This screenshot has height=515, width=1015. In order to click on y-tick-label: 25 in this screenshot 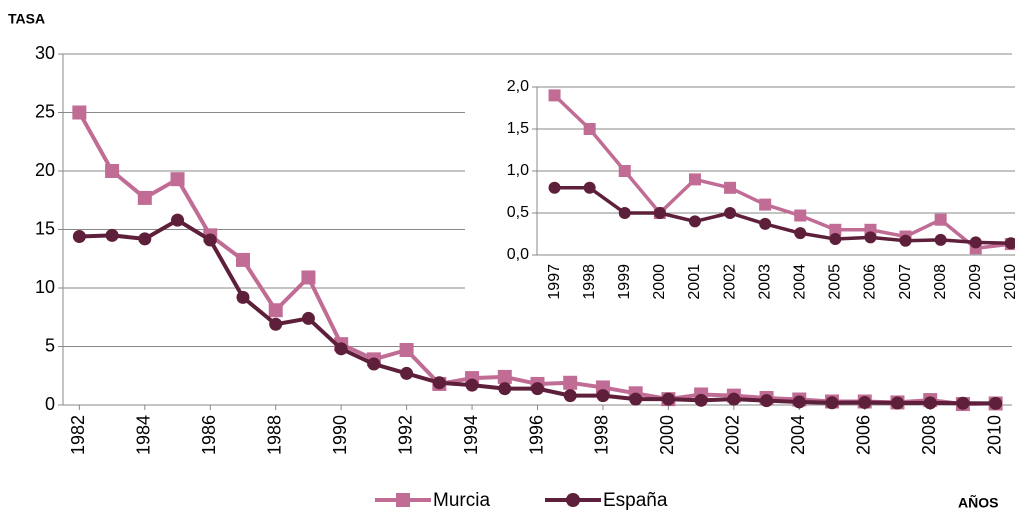, I will do `click(45, 111)`.